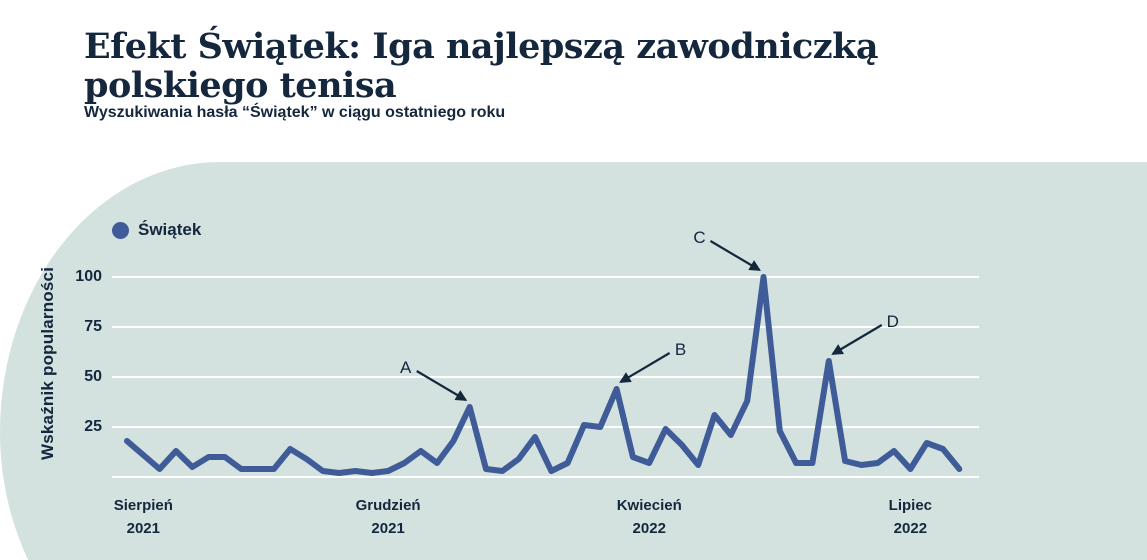  What do you see at coordinates (481, 47) in the screenshot?
I see `page-title-line1: Efekt Świątek: Iga najlepszą zawodniczką` at bounding box center [481, 47].